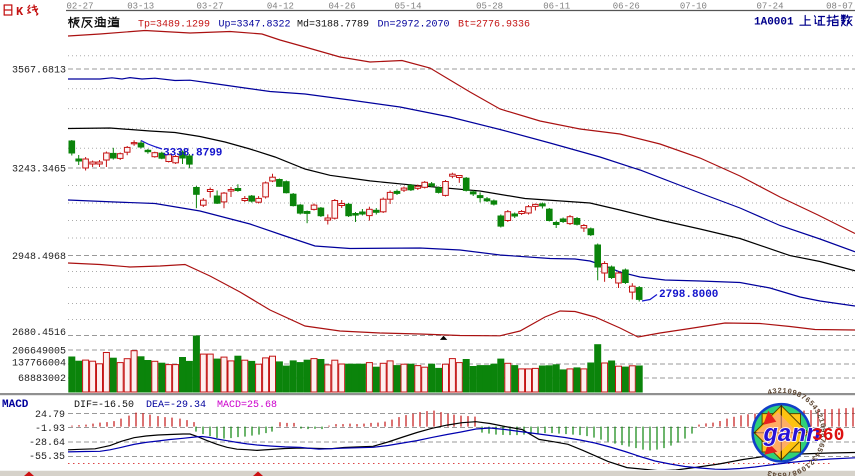 The height and width of the screenshot is (476, 855). I want to click on svg-text: 03-13, so click(140, 7).